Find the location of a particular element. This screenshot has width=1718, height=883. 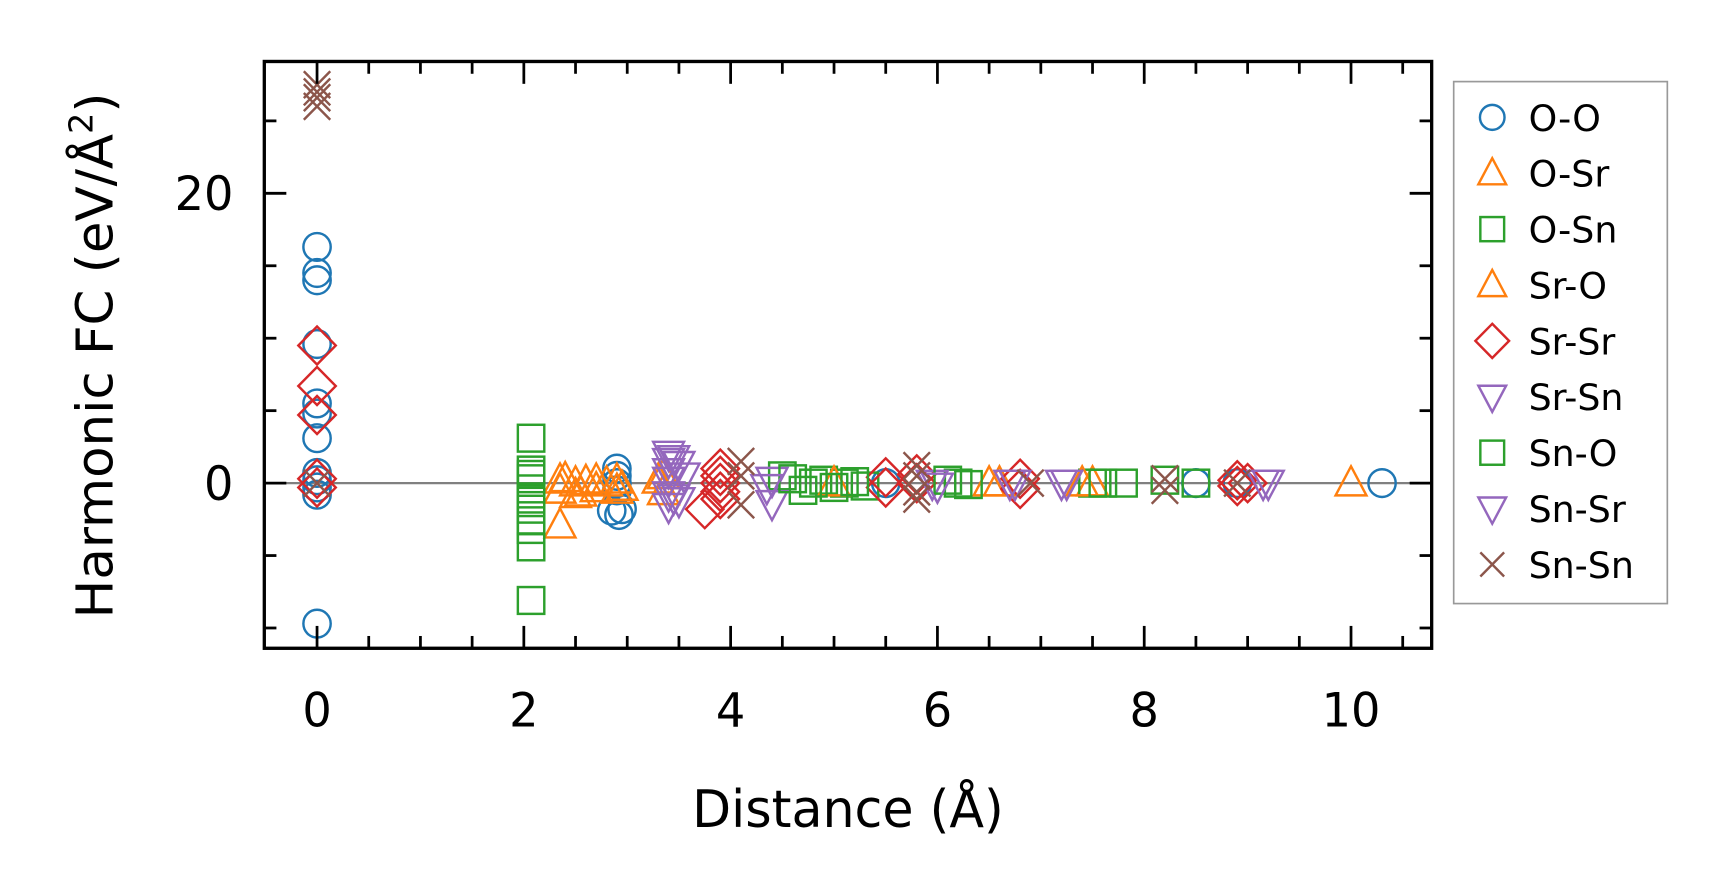

legend: O-O O-Sr O-Sn Sr-O Sr-Sr Sr-Sn Sn-O Sn-Sr Sn-Sn is located at coordinates (1553, 342).